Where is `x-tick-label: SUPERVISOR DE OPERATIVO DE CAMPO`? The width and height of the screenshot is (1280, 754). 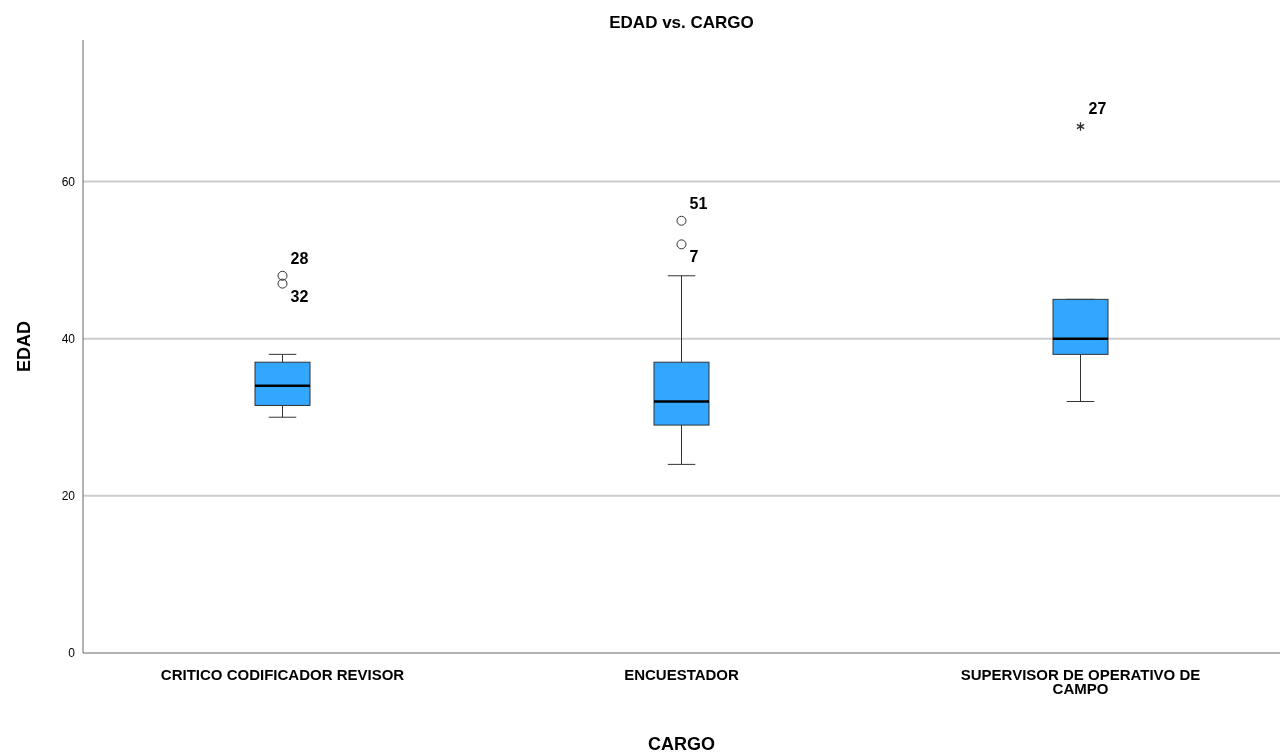 x-tick-label: SUPERVISOR DE OPERATIVO DE CAMPO is located at coordinates (1080, 681).